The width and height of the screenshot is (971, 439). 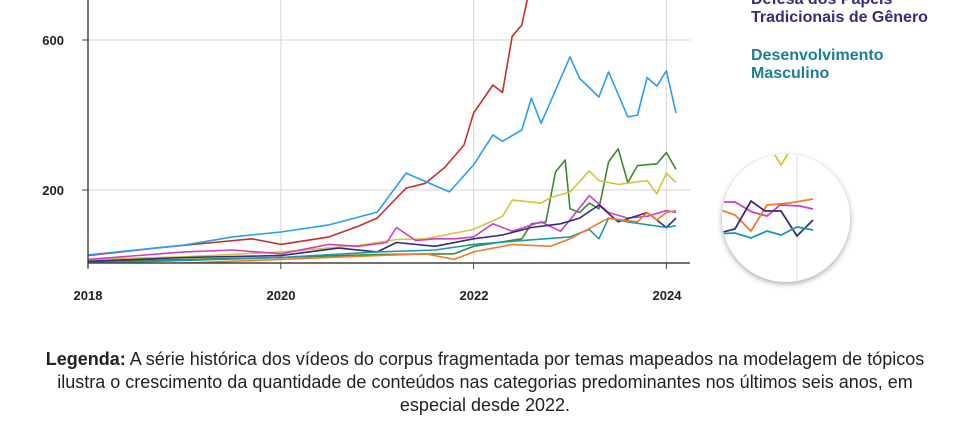 I want to click on y-tick-label: 200, so click(x=53, y=190).